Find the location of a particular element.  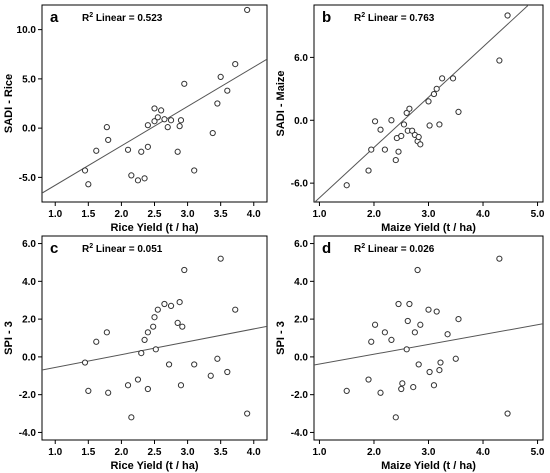

y-axis-title: SADI - Rice is located at coordinates (9, 103).